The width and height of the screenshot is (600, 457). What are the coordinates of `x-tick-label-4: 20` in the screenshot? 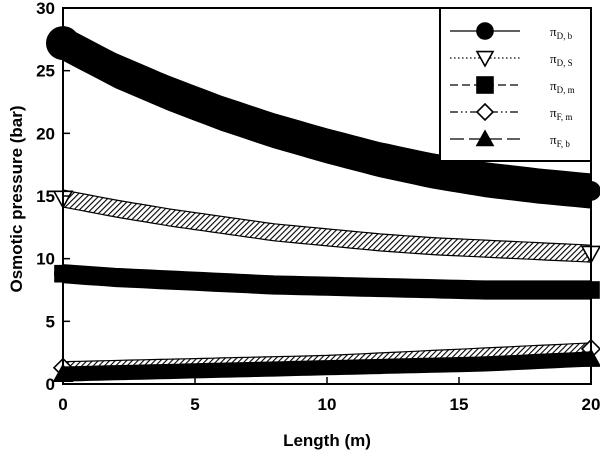 It's located at (591, 404).